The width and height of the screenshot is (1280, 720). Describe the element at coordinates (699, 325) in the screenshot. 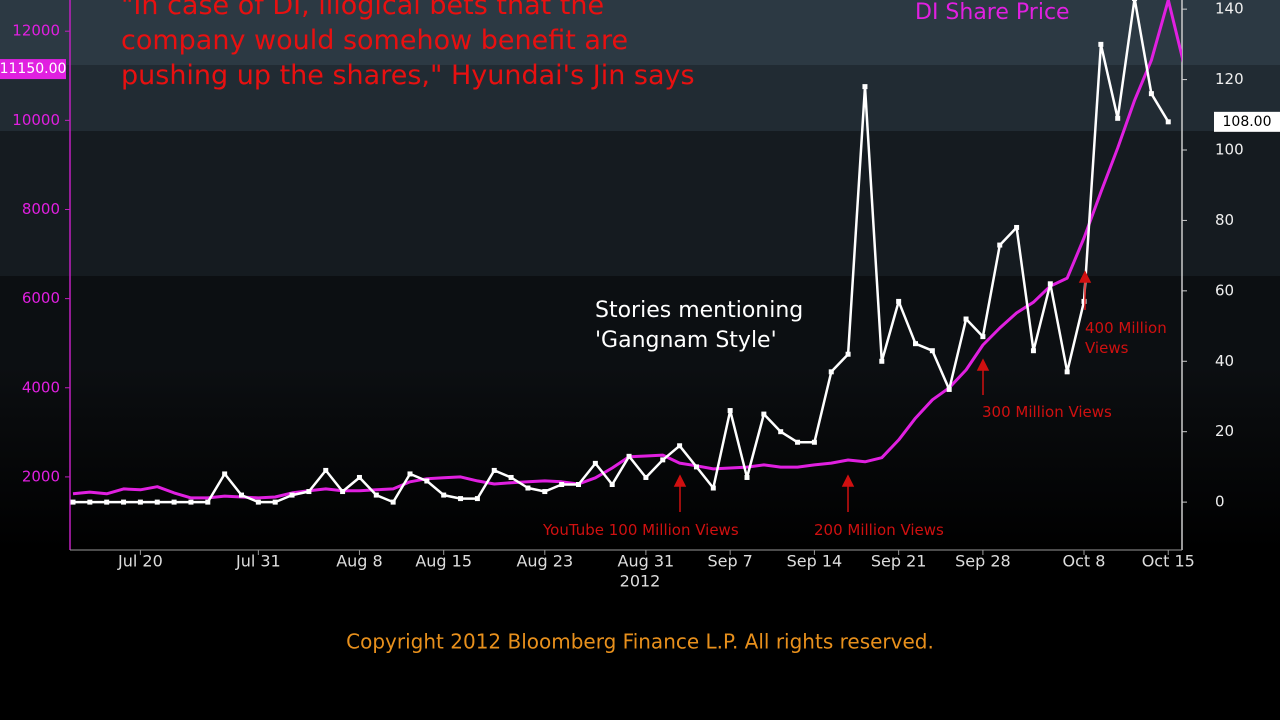

I see `legend-entry: Stories mentioning 'Gangnam Style'` at that location.